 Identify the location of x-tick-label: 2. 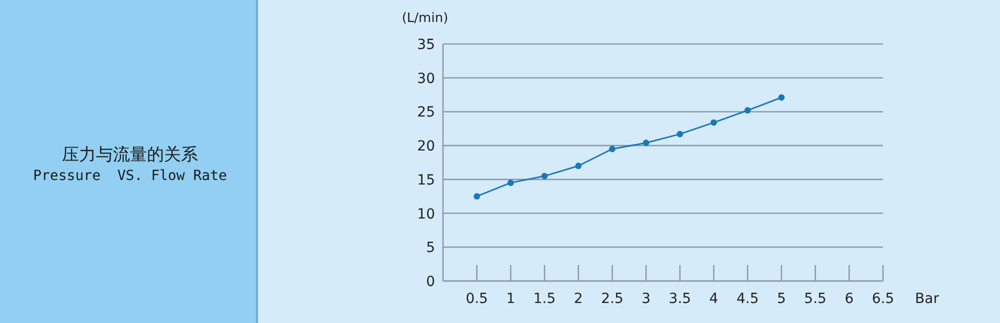
(578, 299).